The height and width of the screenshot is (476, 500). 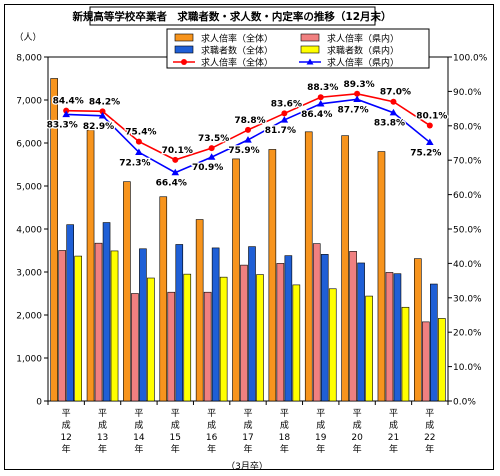 What do you see at coordinates (247, 438) in the screenshot?
I see `x-category-label: 17` at bounding box center [247, 438].